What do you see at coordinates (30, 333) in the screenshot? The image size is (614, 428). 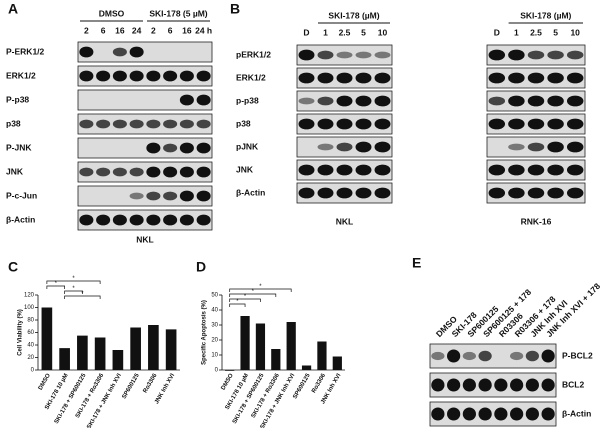 I see `y-tick-label: 60` at bounding box center [30, 333].